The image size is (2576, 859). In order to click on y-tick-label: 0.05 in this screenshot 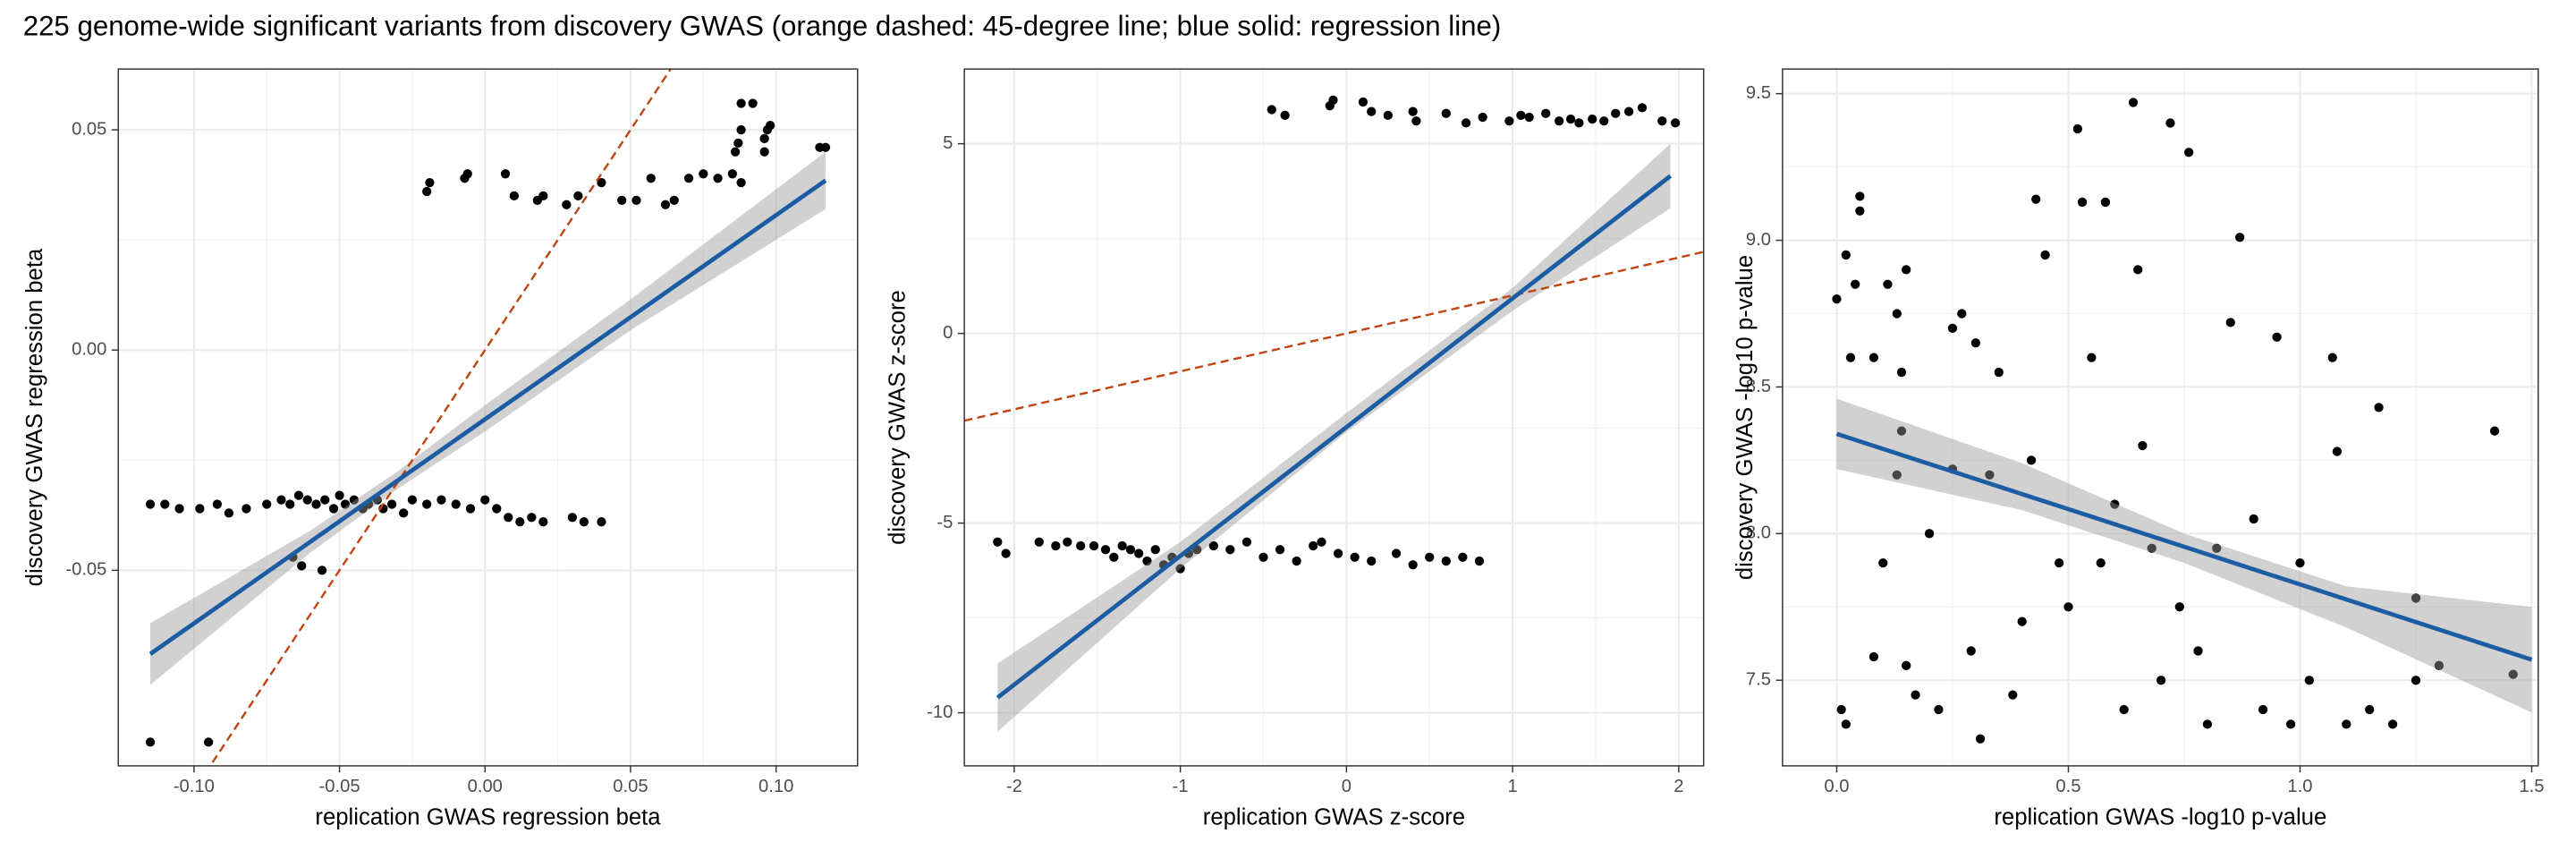, I will do `click(89, 129)`.